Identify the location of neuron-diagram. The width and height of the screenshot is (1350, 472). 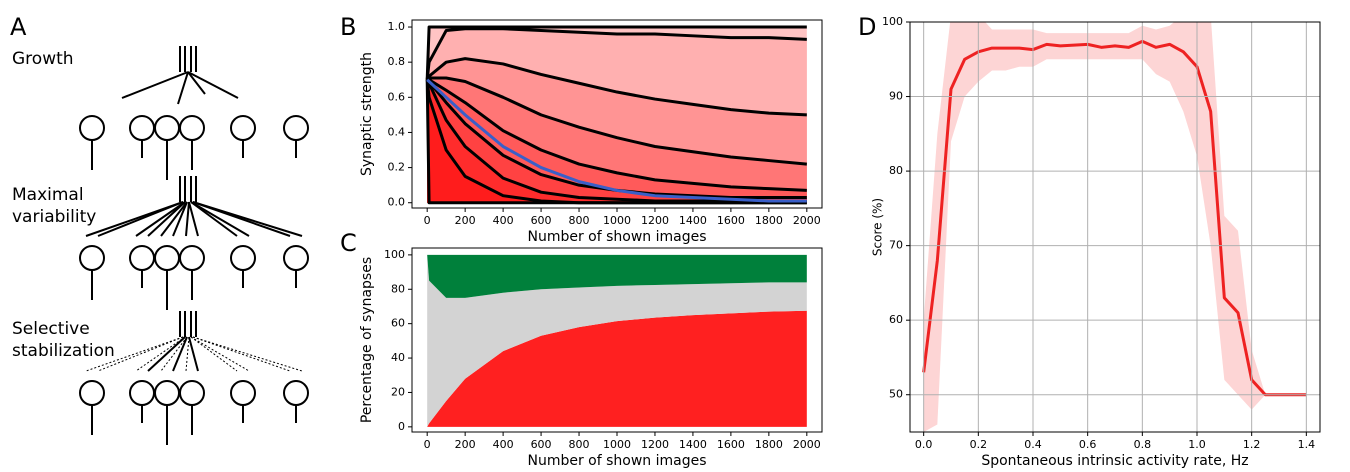
(194, 245).